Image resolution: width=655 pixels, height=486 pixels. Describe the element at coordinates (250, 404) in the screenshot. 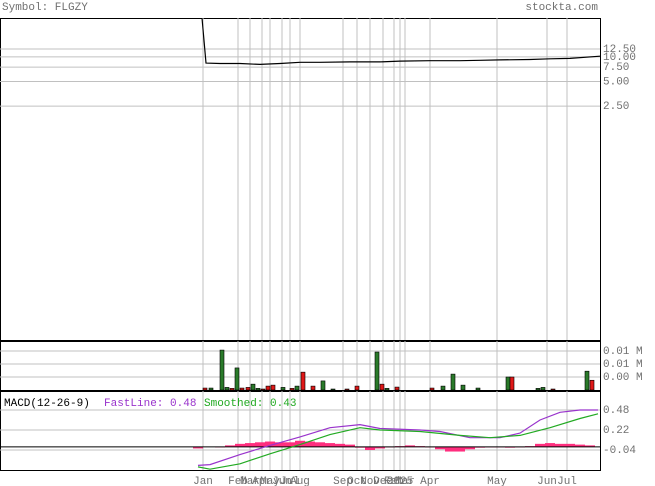

I see `legend-entry: Smoothed: 0.43` at that location.